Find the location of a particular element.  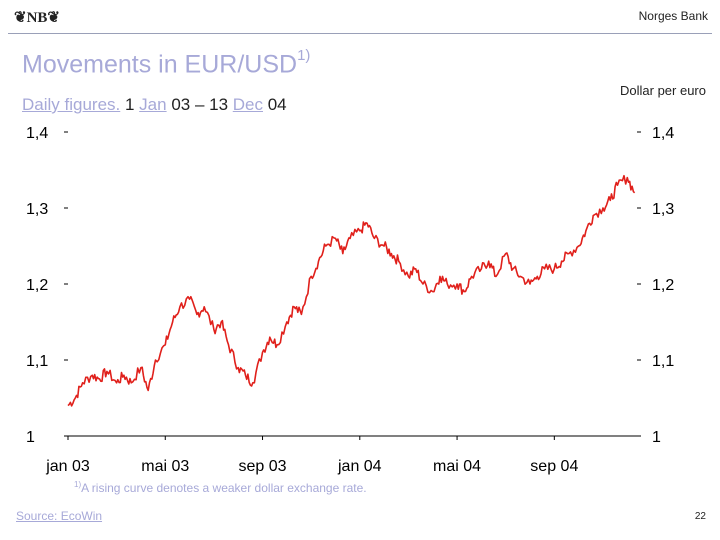

subtitle-part-3: Jan is located at coordinates (153, 104).